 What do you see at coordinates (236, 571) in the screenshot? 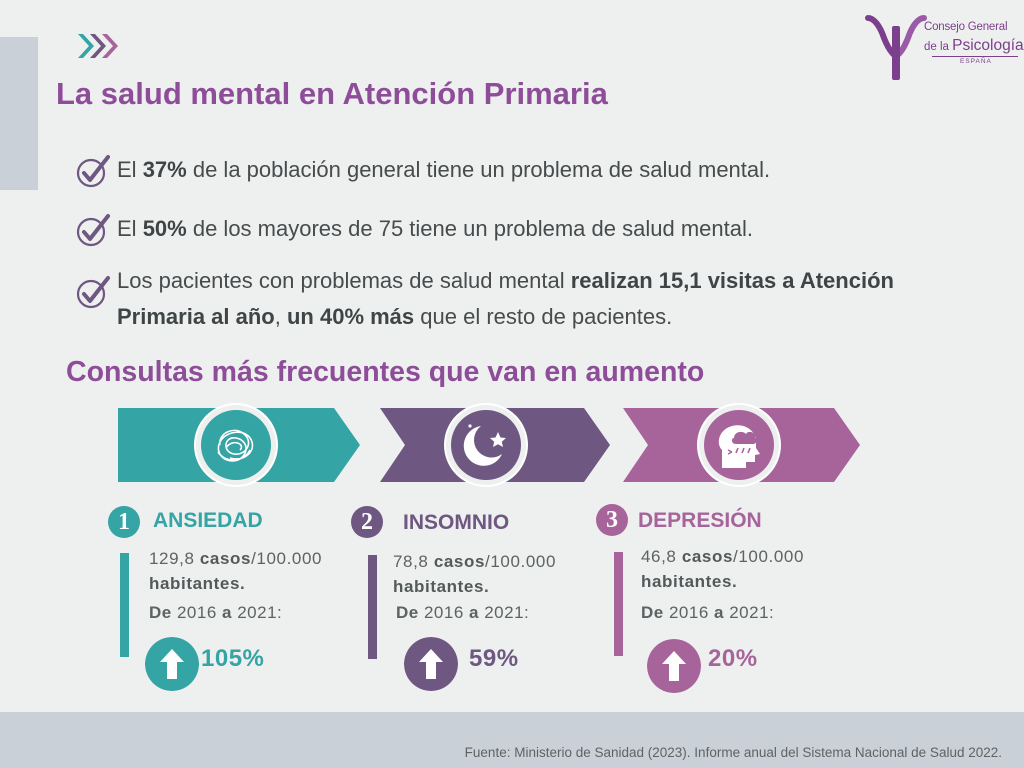
I see `consulta-rate: 129,8 casos/100.000 habitantes.` at bounding box center [236, 571].